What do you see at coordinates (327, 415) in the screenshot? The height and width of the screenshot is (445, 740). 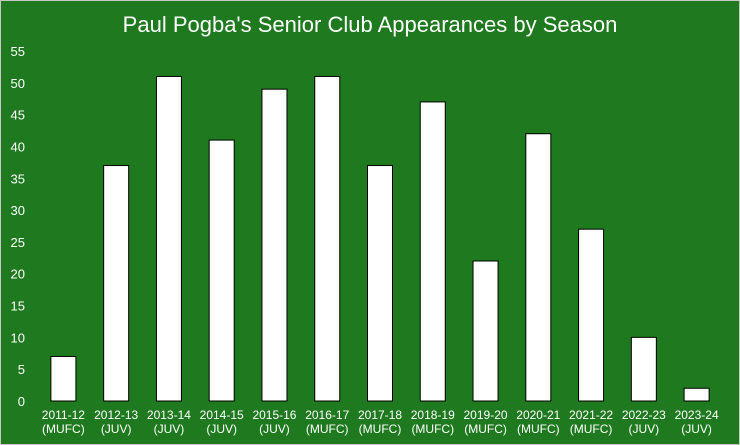 I see `x-category-season: 2016-17` at bounding box center [327, 415].